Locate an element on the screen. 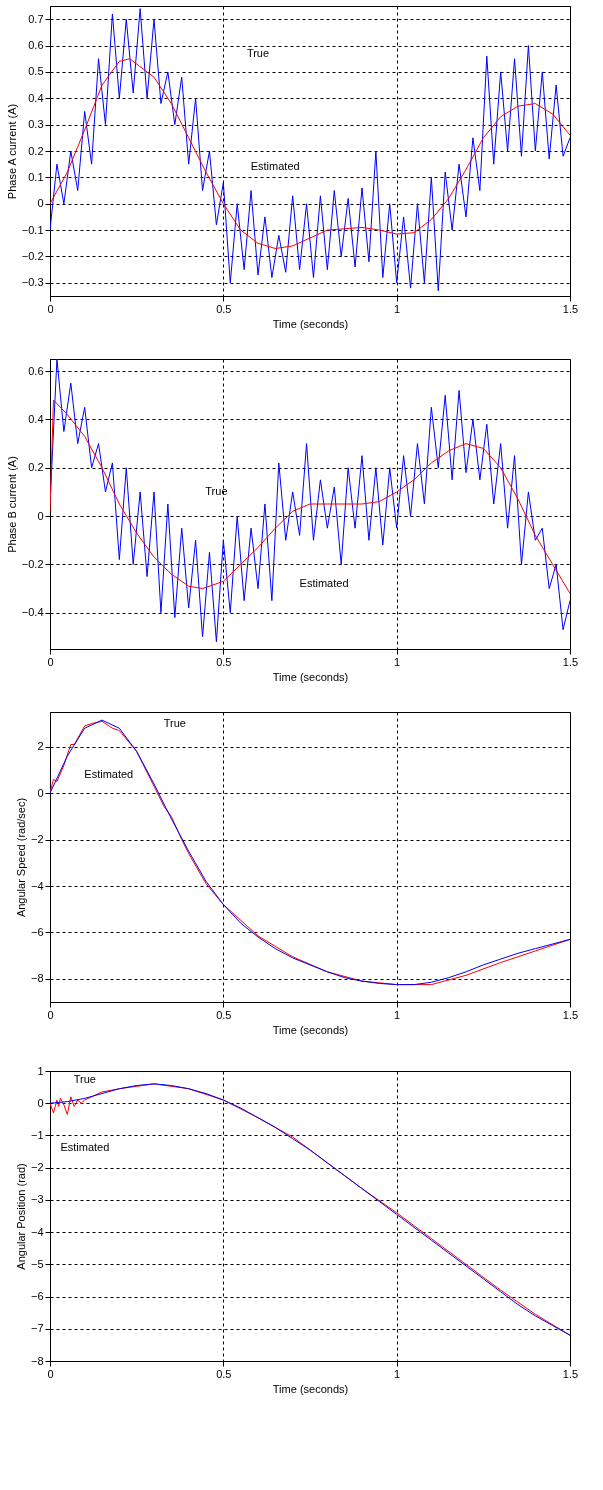 The width and height of the screenshot is (603, 1490). y-axis-title: Angular Speed (rad/sec) is located at coordinates (20, 857).